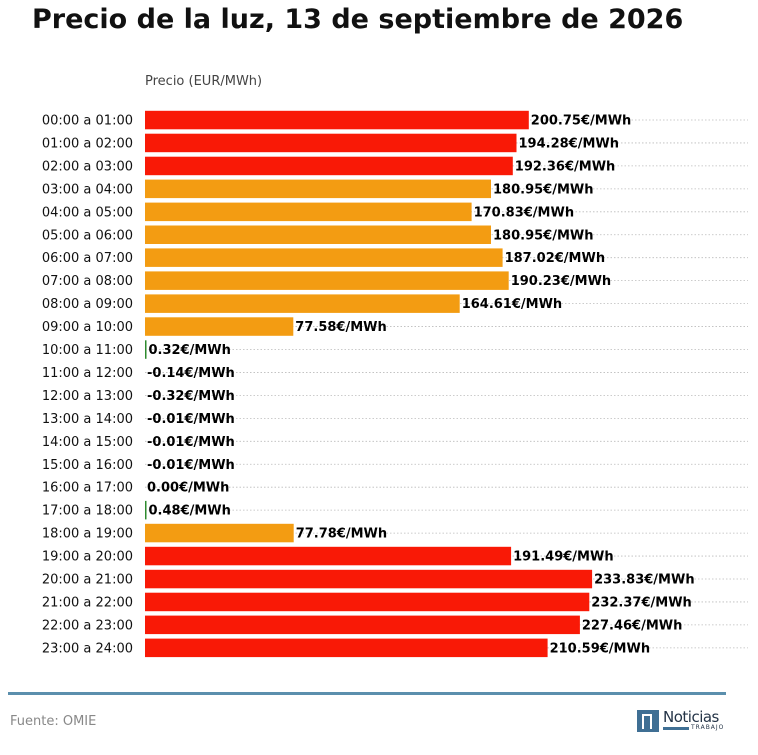 The image size is (758, 755). I want to click on category-label: 14:00 a 15:00, so click(87, 442).